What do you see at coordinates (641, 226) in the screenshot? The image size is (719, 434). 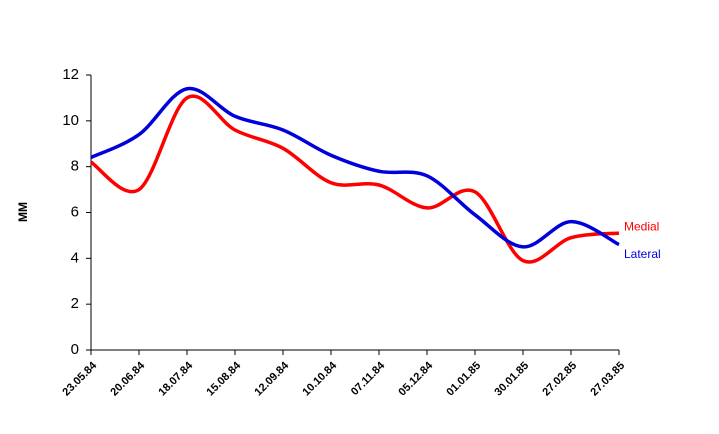 I see `series-label: Medial` at bounding box center [641, 226].